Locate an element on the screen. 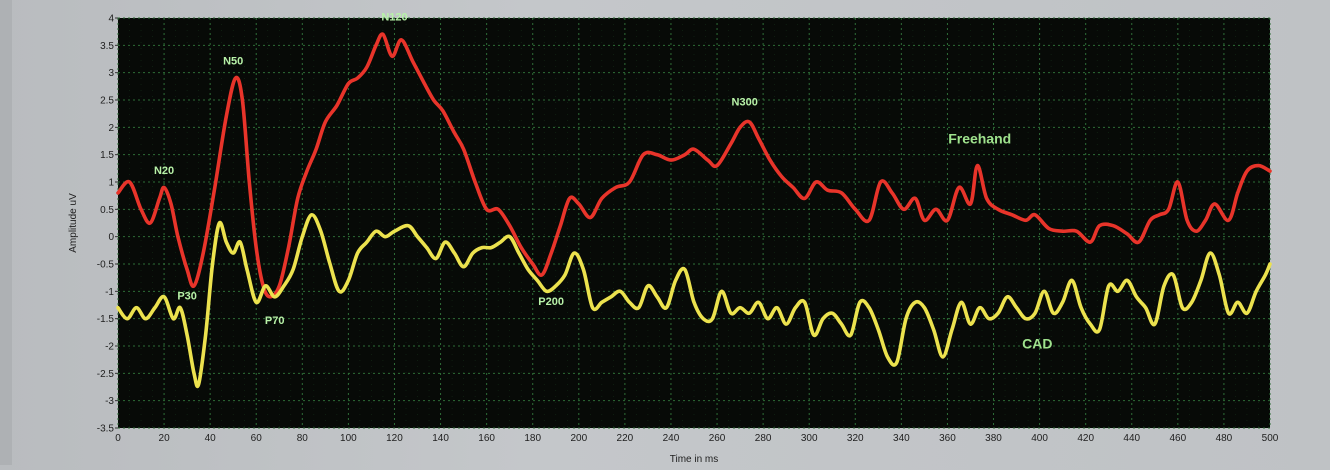 The height and width of the screenshot is (470, 1330). y-tick-label: -2.5 is located at coordinates (106, 374).